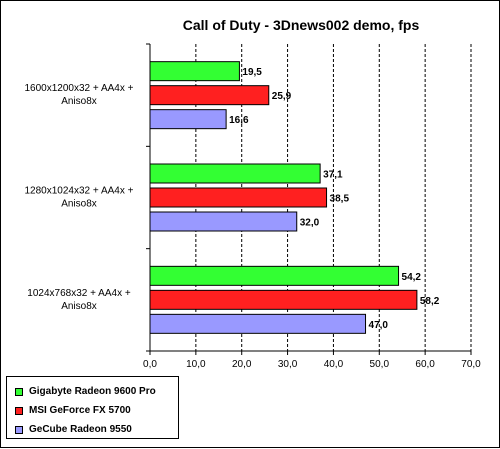 This screenshot has width=500, height=449. Describe the element at coordinates (79, 88) in the screenshot. I see `category-label: 1600x1200x32 + AA4x +` at that location.